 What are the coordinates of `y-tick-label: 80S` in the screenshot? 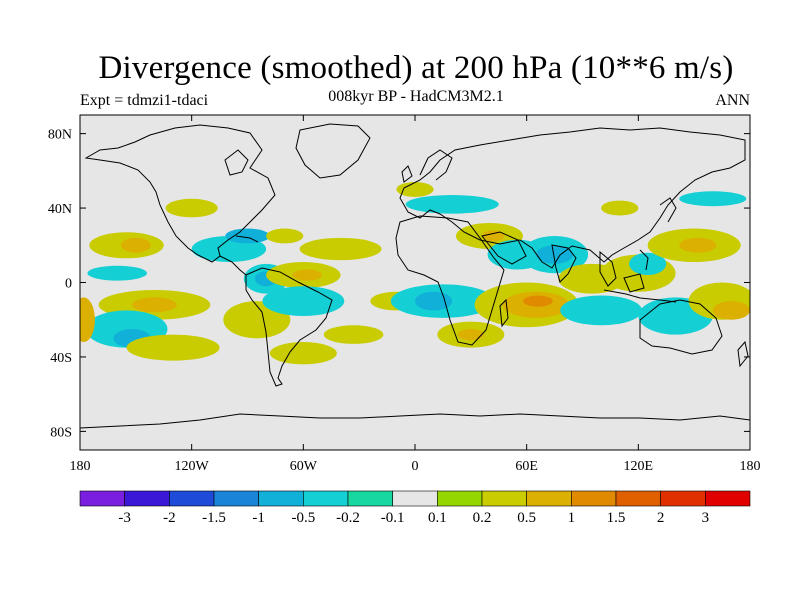 It's located at (61, 432).